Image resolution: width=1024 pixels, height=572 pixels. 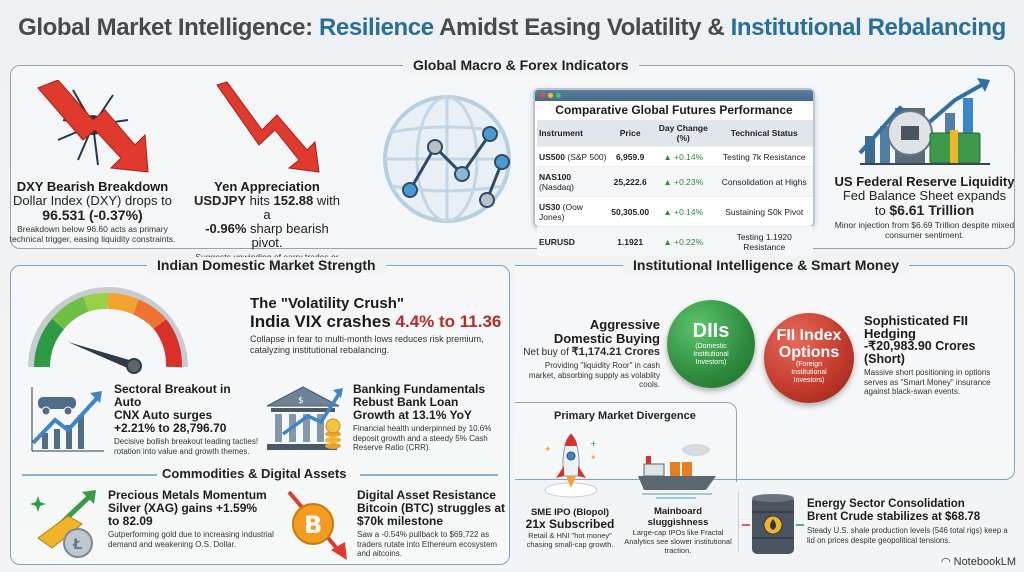 I want to click on zigzag-down-arrow-icon, so click(x=268, y=127).